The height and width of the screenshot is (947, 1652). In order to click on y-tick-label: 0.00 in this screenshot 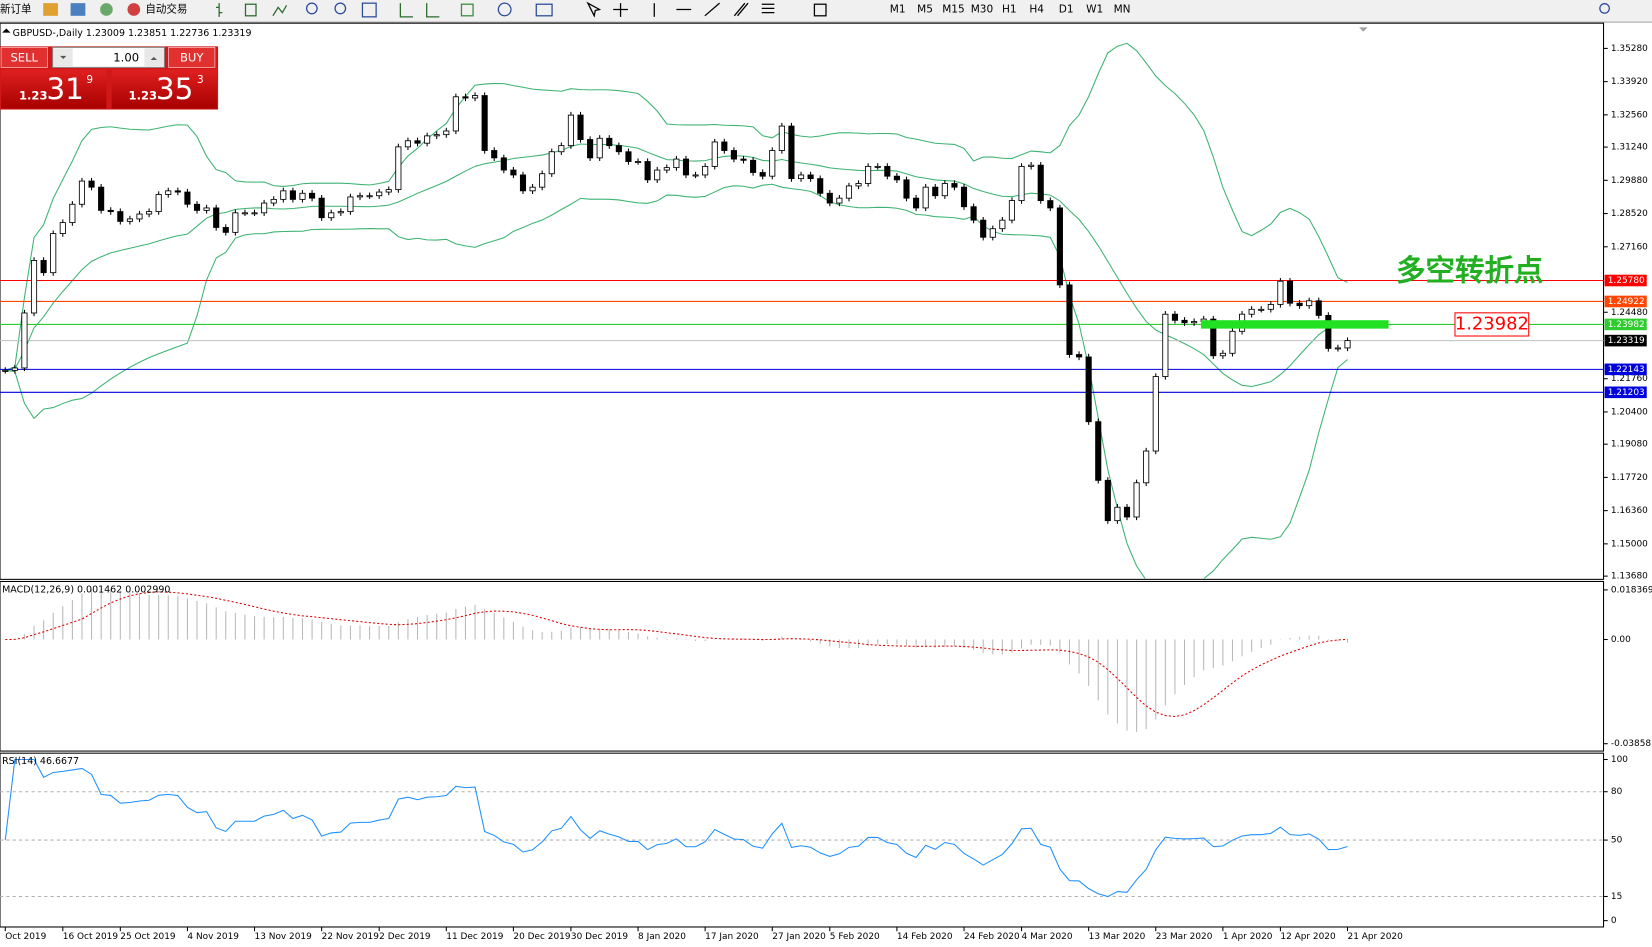, I will do `click(1621, 640)`.